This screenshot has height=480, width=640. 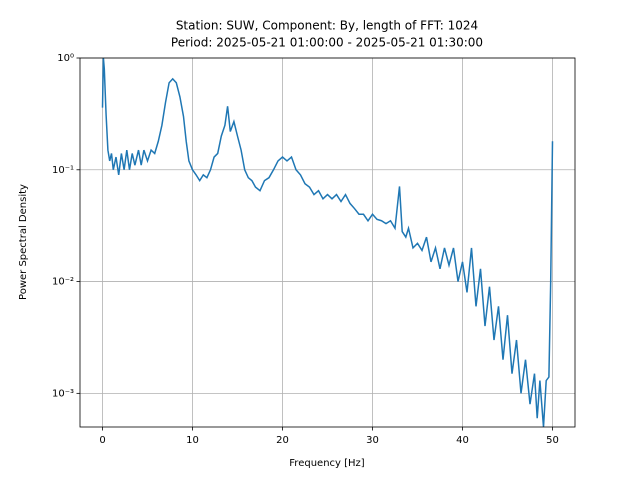 I want to click on y-tick-label: 10⁻³, so click(x=63, y=393).